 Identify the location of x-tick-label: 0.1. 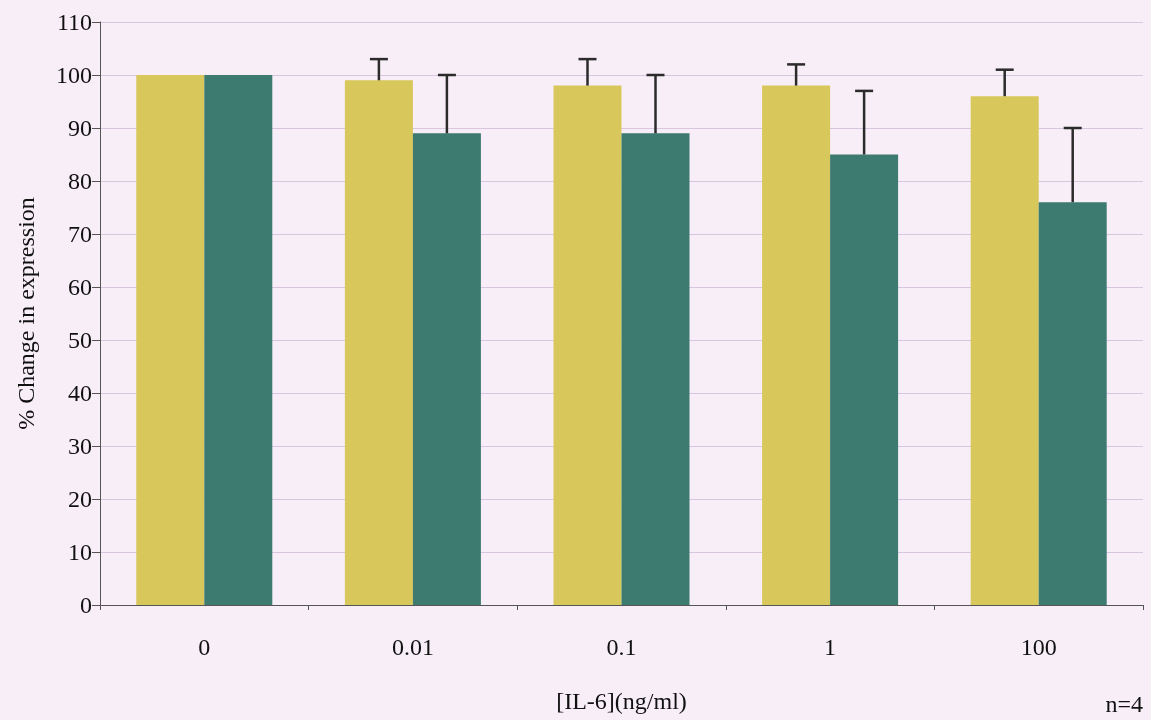
(621, 647).